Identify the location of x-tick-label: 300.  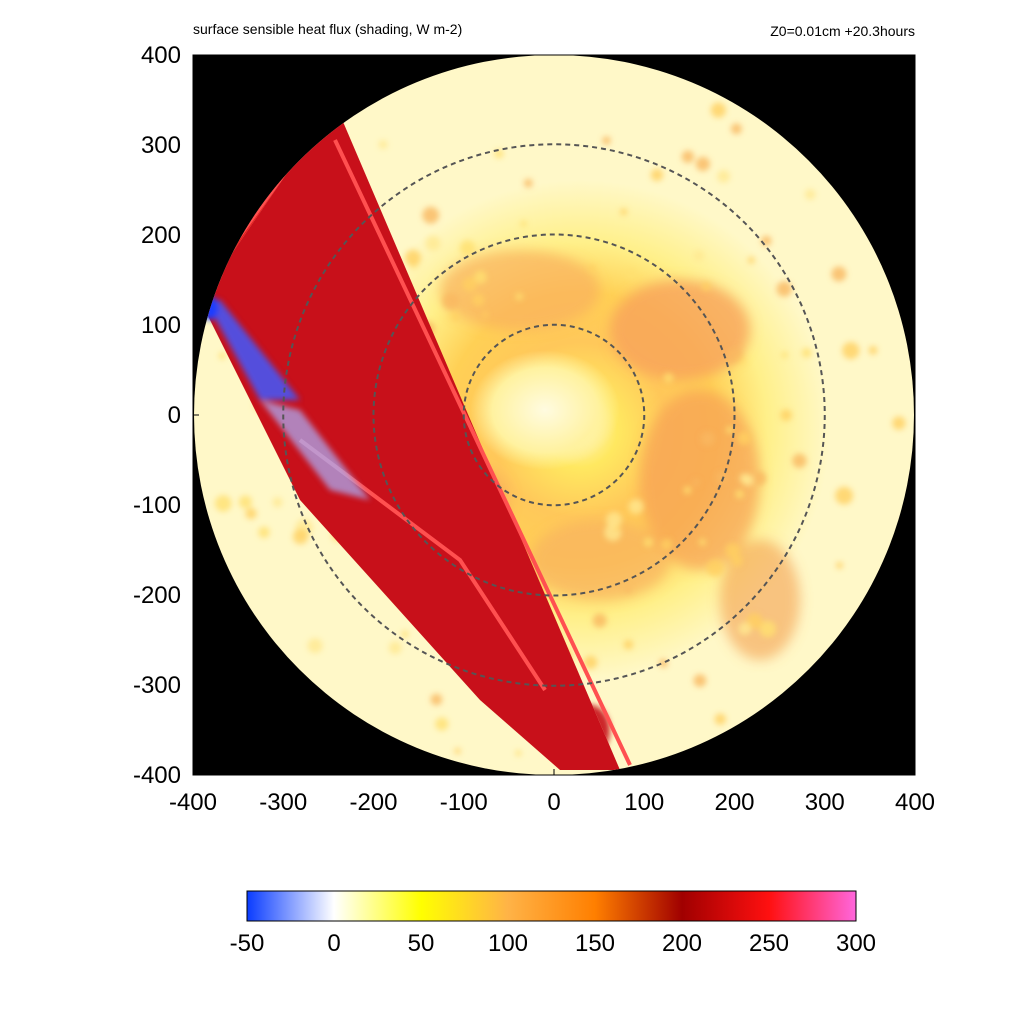
(825, 802).